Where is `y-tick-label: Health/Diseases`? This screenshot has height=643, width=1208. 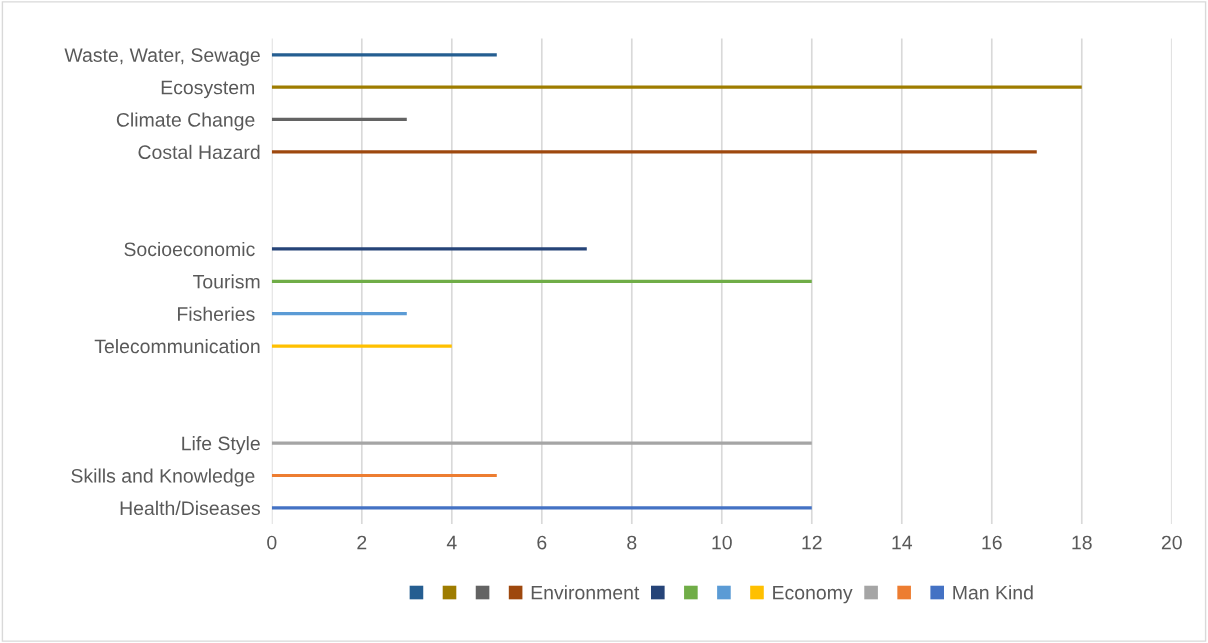
y-tick-label: Health/Diseases is located at coordinates (190, 508).